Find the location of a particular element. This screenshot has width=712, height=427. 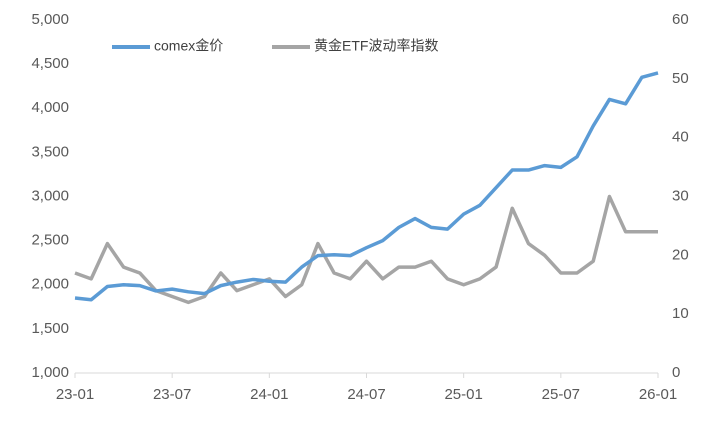

y-tick-label: 1,500 is located at coordinates (50, 328).